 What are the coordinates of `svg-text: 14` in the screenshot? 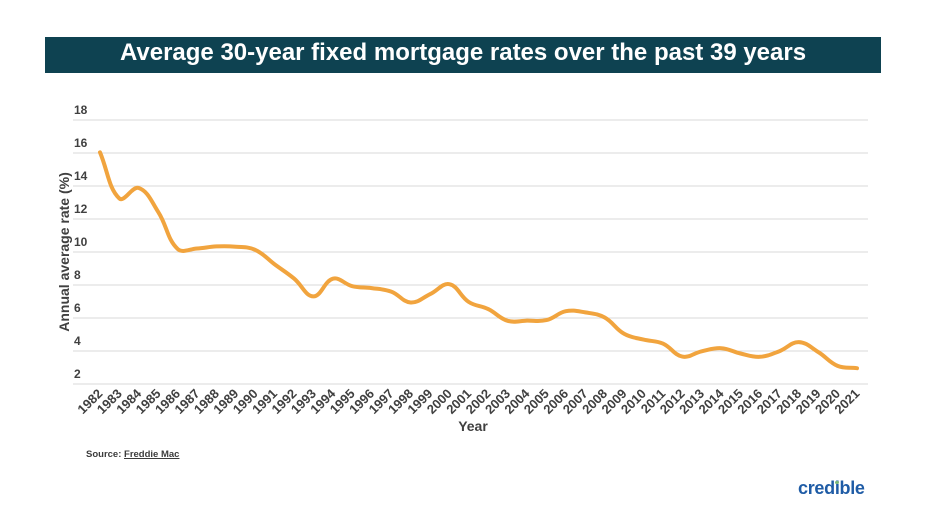 It's located at (81, 176).